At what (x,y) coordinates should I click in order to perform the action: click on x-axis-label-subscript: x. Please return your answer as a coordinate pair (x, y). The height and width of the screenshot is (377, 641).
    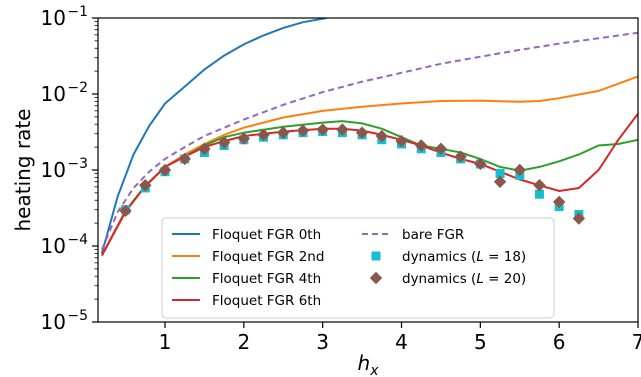
    Looking at the image, I should click on (374, 370).